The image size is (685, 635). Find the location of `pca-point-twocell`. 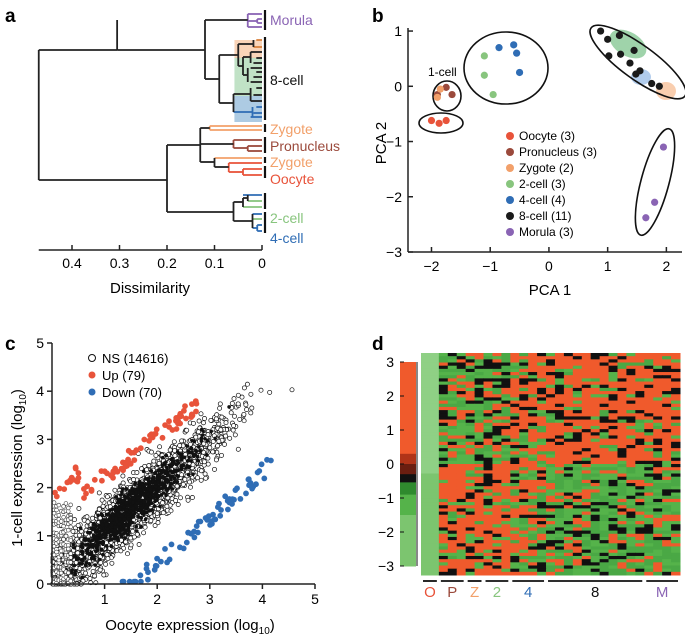

pca-point-twocell is located at coordinates (493, 94).